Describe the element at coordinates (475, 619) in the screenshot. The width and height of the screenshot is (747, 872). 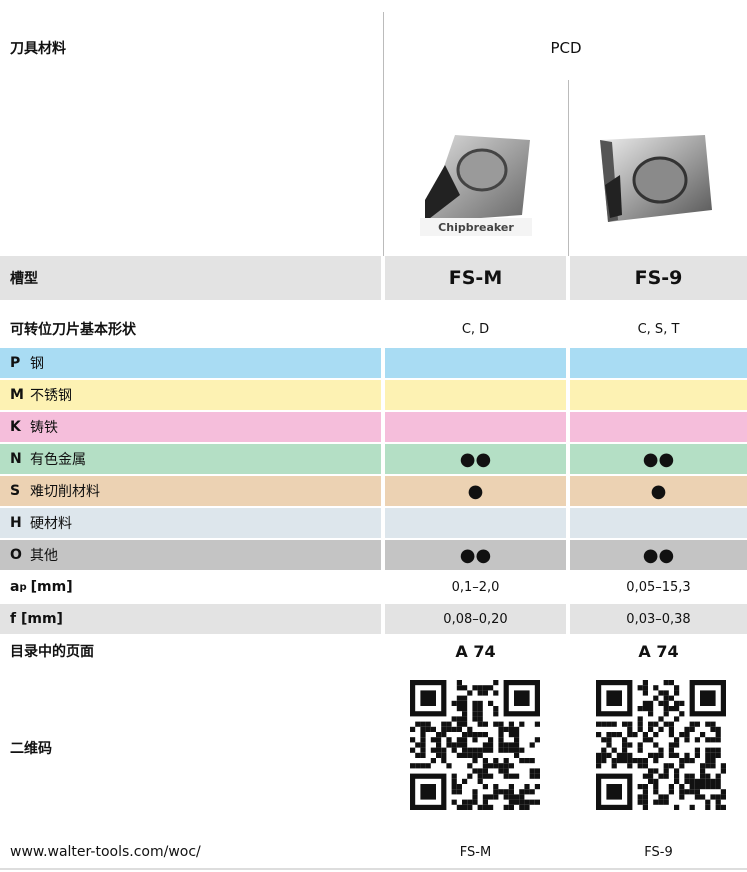
I see `cell: 0,08–0,20` at that location.